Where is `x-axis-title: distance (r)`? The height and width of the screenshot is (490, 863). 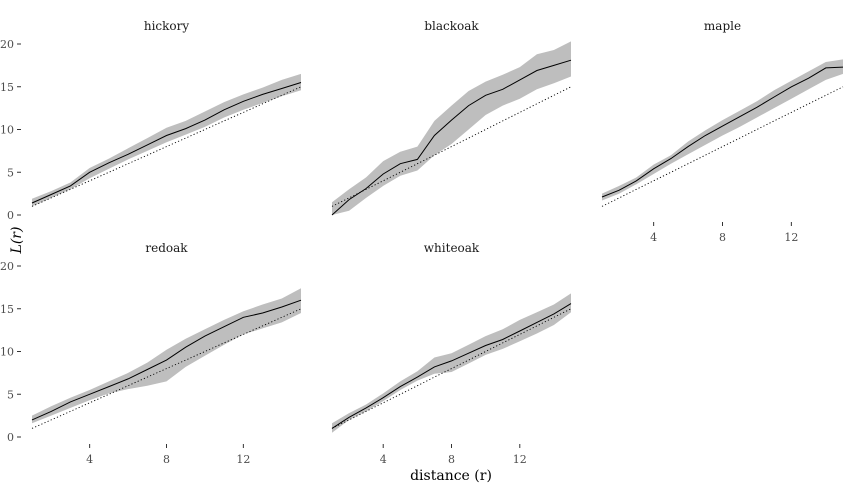
x-axis-title: distance (r) is located at coordinates (451, 476).